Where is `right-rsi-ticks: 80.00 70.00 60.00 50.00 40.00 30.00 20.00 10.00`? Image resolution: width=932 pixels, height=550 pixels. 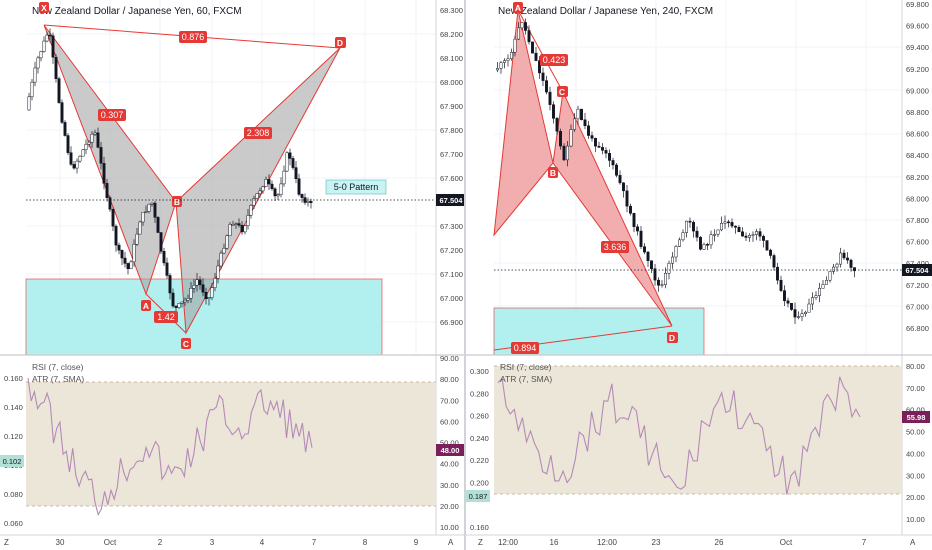 right-rsi-ticks: 80.00 70.00 60.00 50.00 40.00 30.00 20.00 10.00 is located at coordinates (915, 443).